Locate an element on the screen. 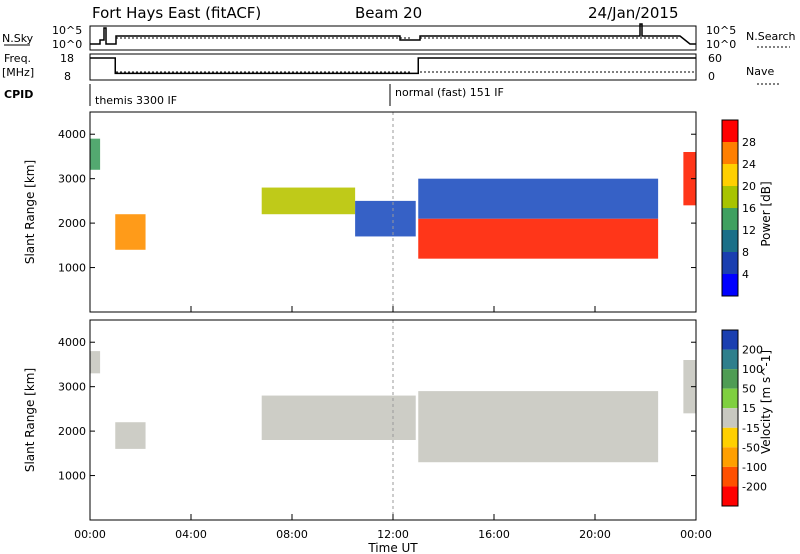 The width and height of the screenshot is (800, 554). cpid-label: CPID is located at coordinates (18, 94).